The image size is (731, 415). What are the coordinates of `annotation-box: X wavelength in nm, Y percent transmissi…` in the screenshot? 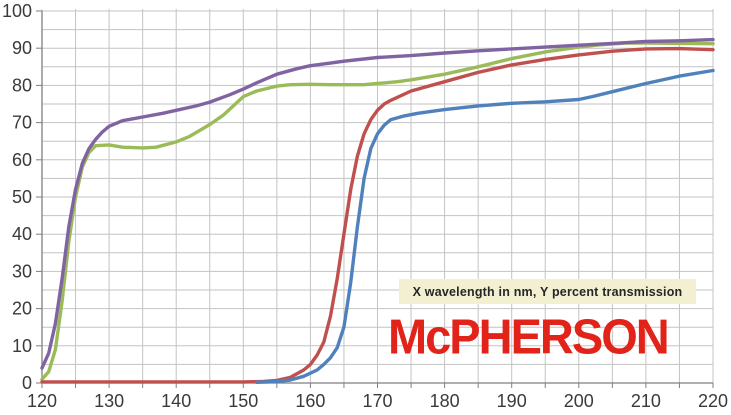 It's located at (547, 291).